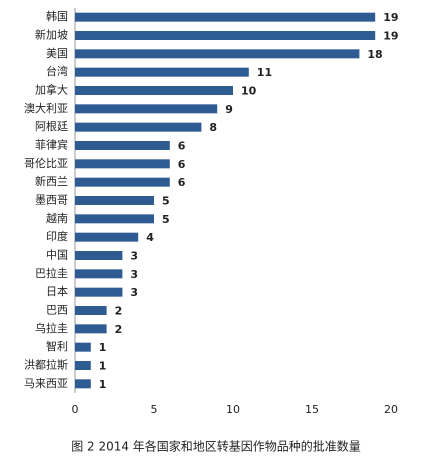 Image resolution: width=432 pixels, height=465 pixels. I want to click on y-tick-label: 越南, so click(57, 218).